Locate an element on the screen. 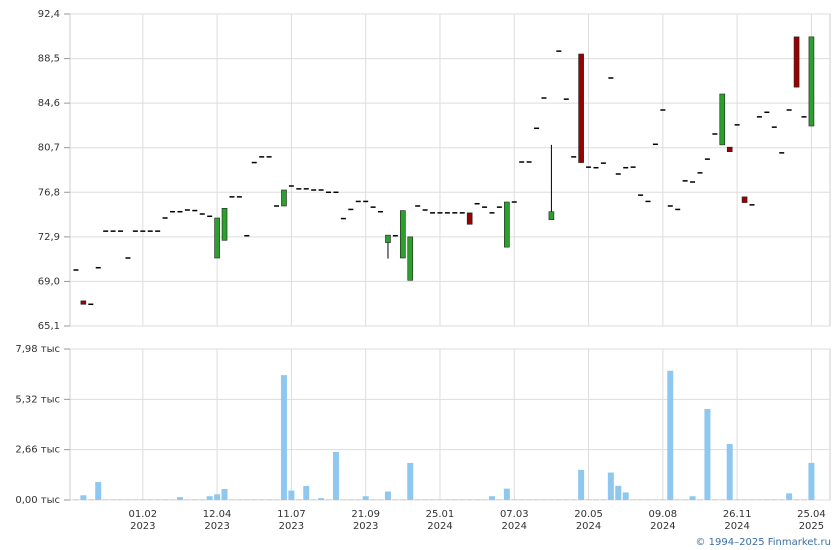  x-tick-label: 12.04 2023 is located at coordinates (217, 520).